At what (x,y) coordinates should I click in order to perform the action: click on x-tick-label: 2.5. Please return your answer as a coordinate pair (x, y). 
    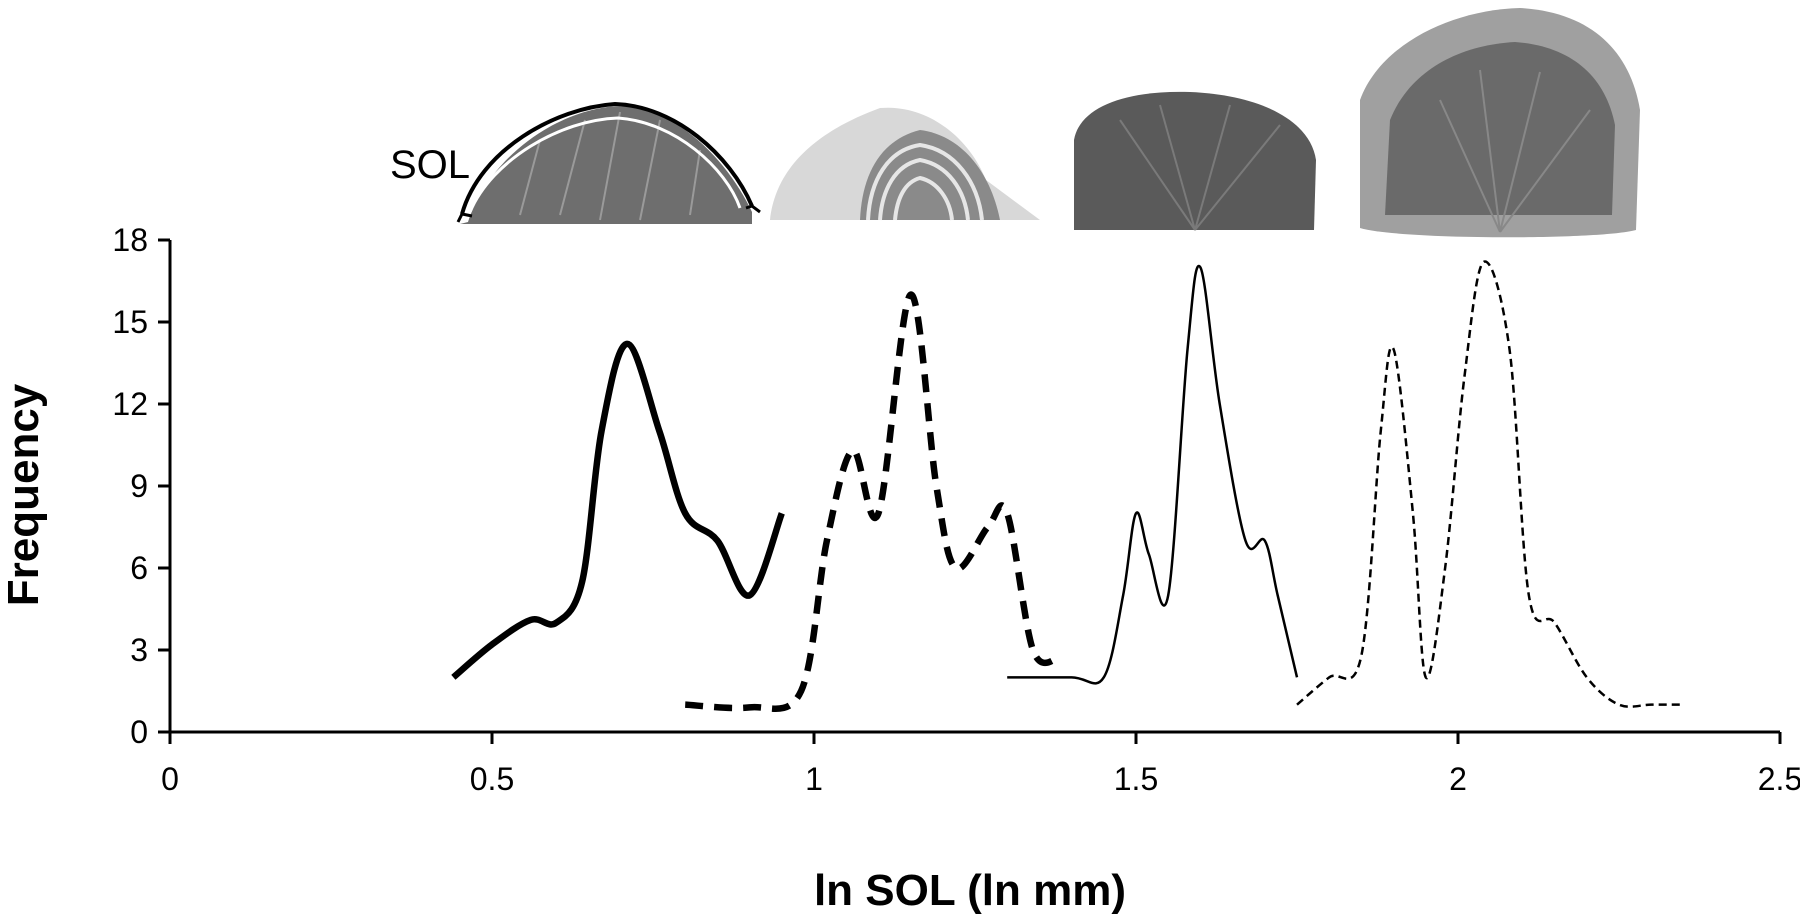
    Looking at the image, I should click on (1779, 779).